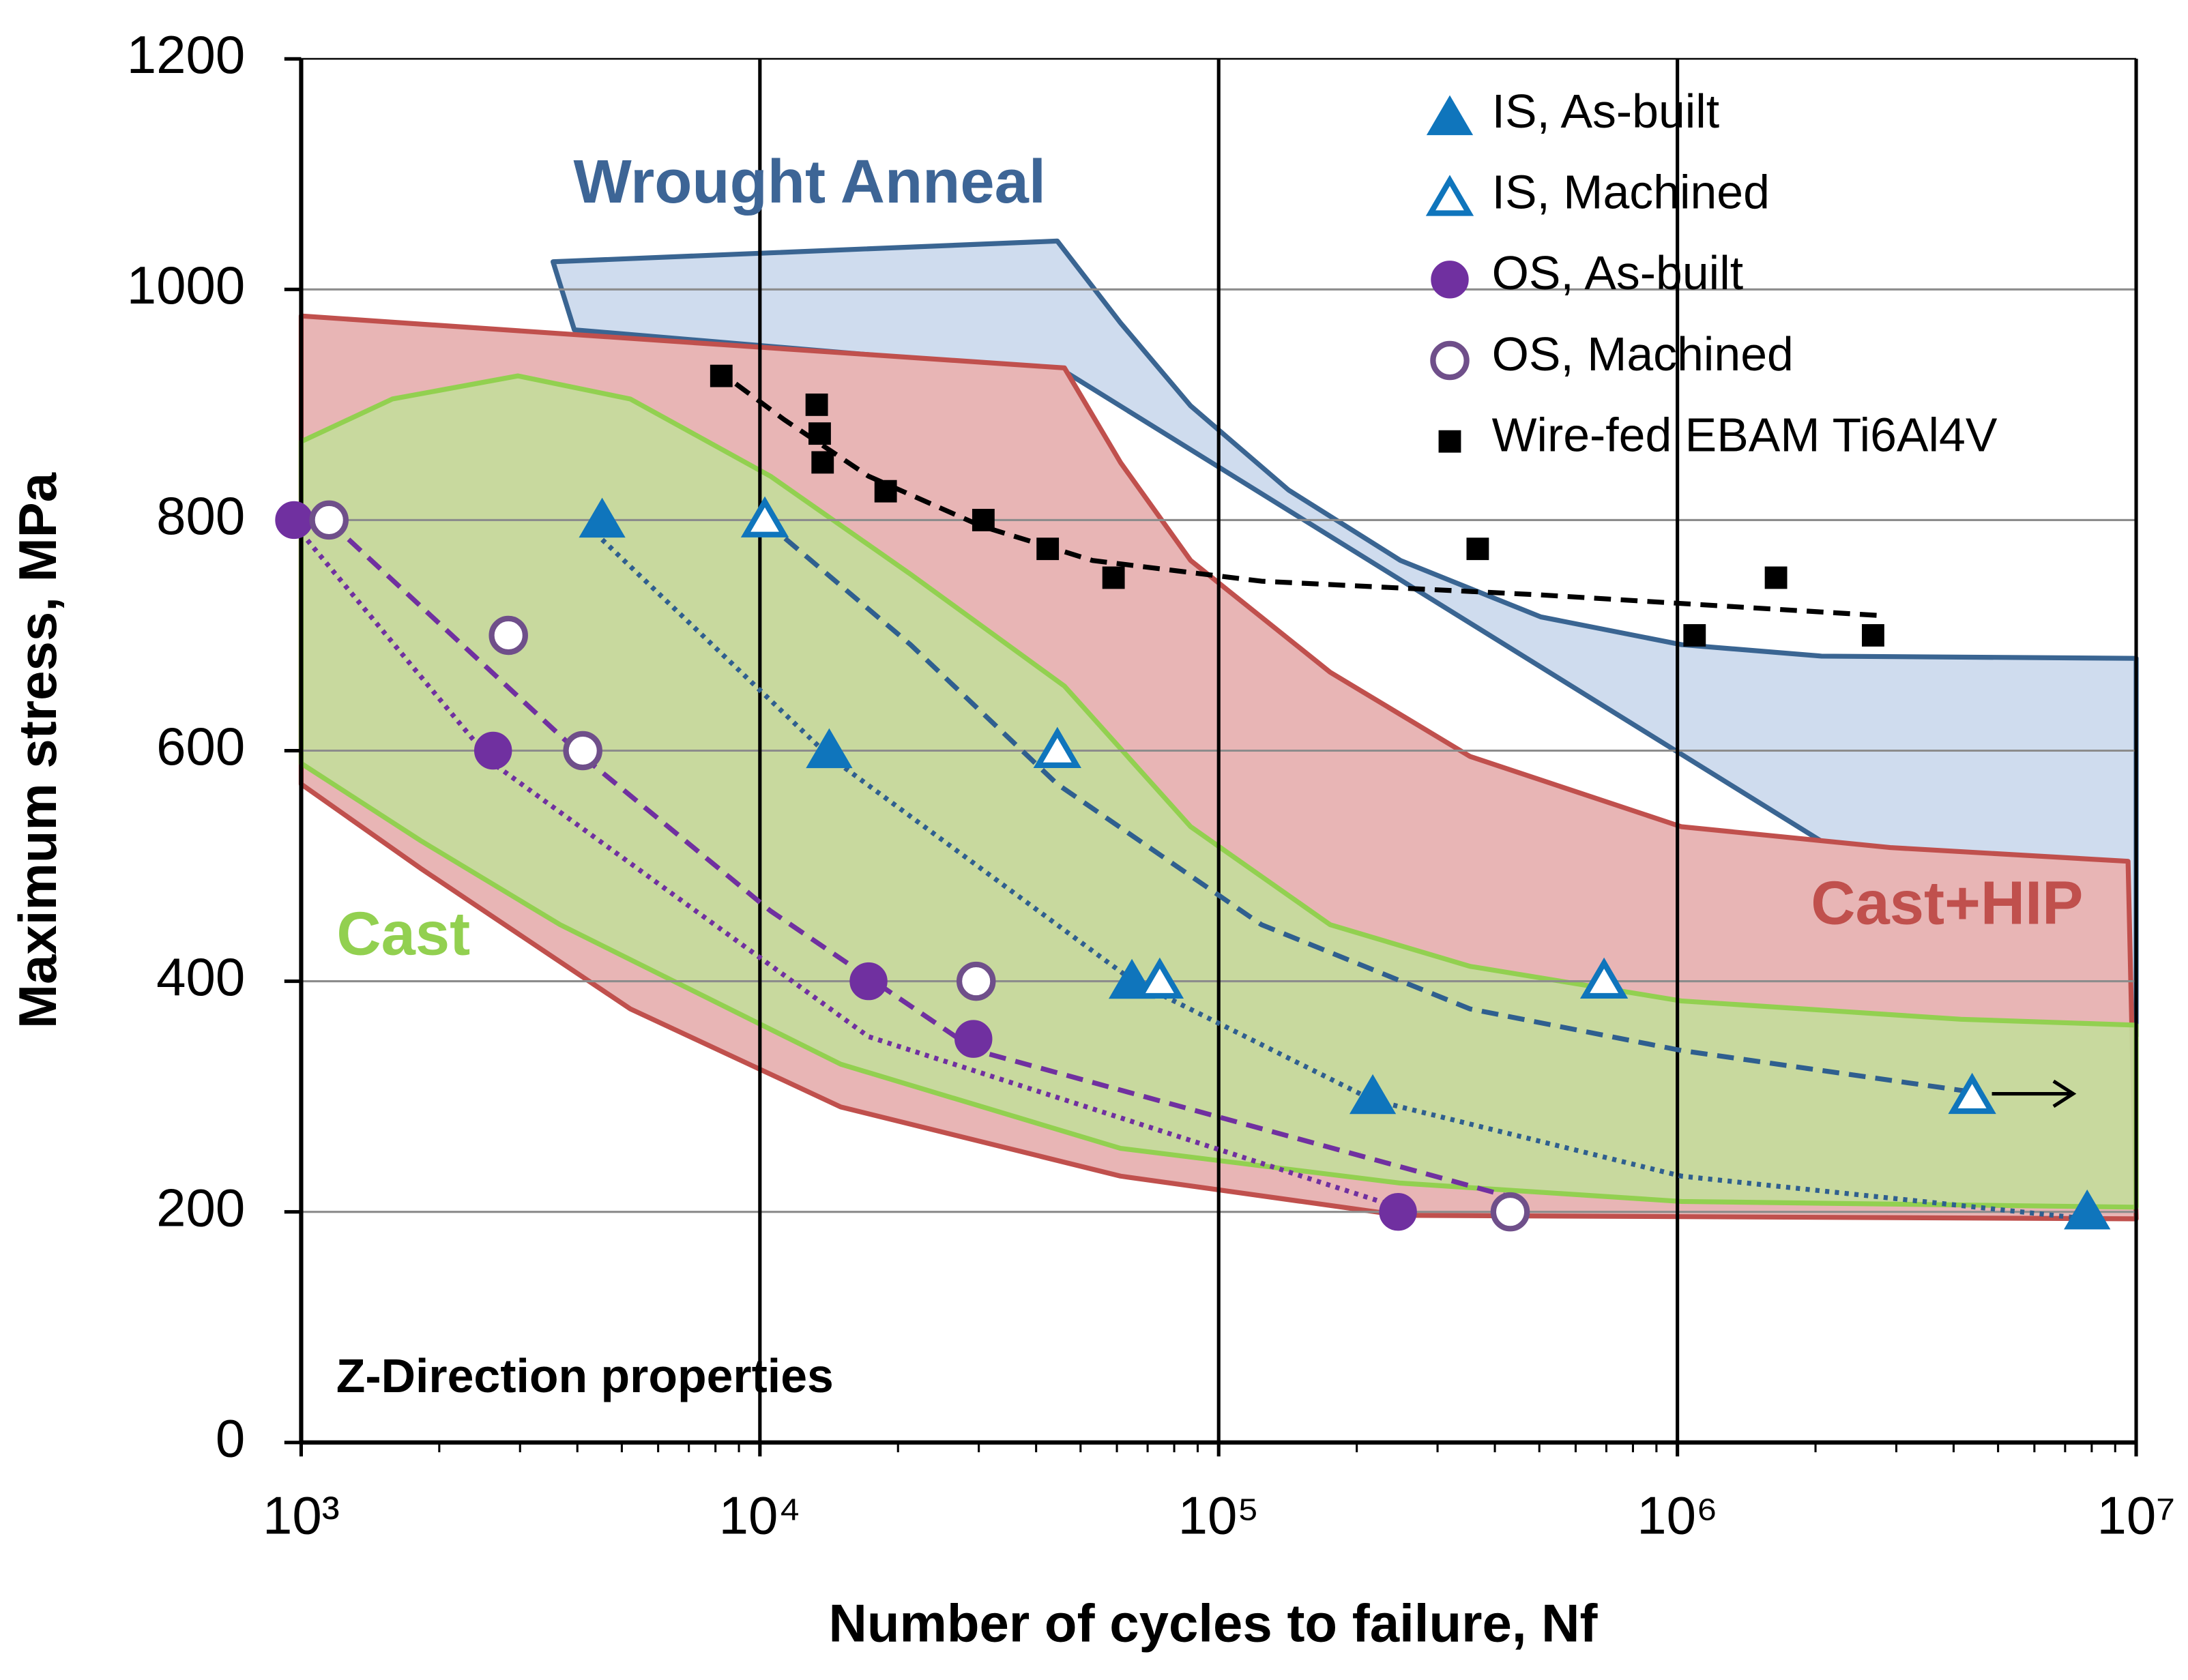  I want to click on y-tick-label: 200, so click(200, 1207).